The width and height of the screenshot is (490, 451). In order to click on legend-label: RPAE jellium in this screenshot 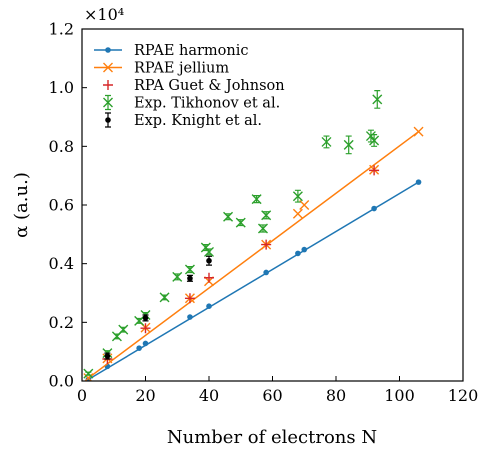, I will do `click(181, 69)`.